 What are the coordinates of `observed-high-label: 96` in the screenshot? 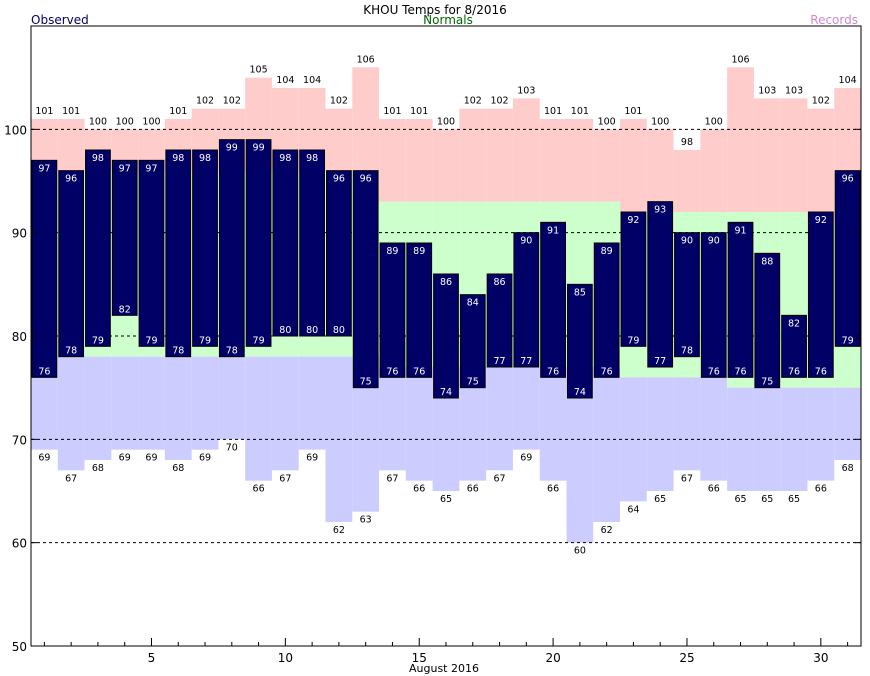 It's located at (366, 179).